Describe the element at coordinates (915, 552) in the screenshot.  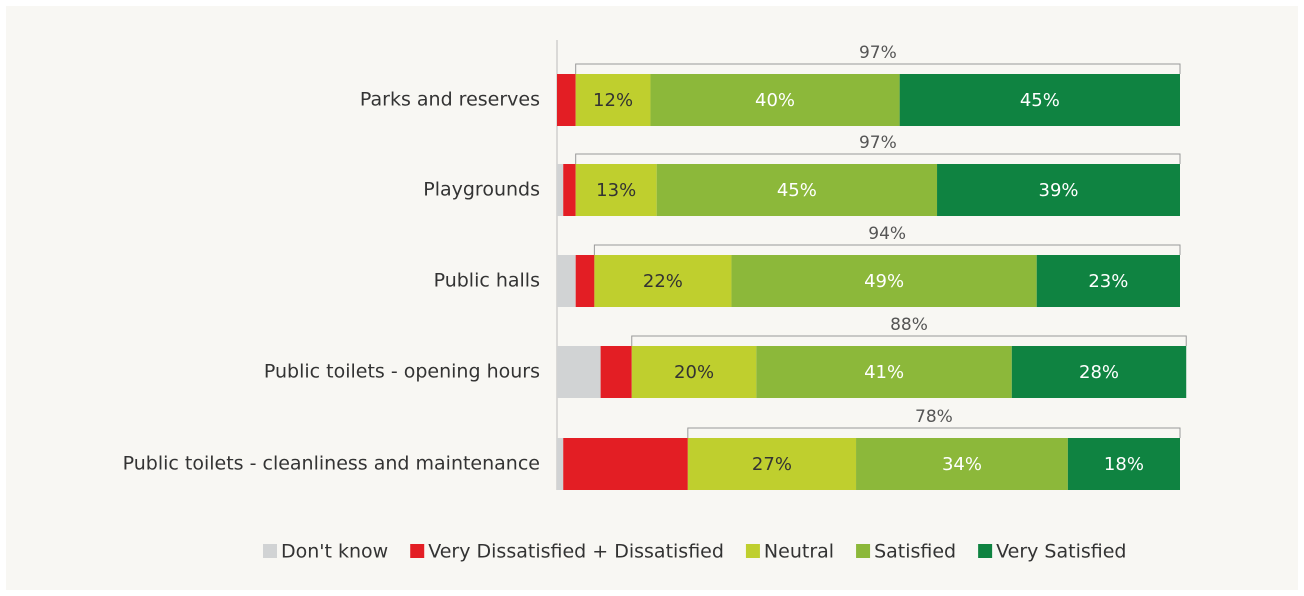
I see `legend-label: Satisfied` at that location.